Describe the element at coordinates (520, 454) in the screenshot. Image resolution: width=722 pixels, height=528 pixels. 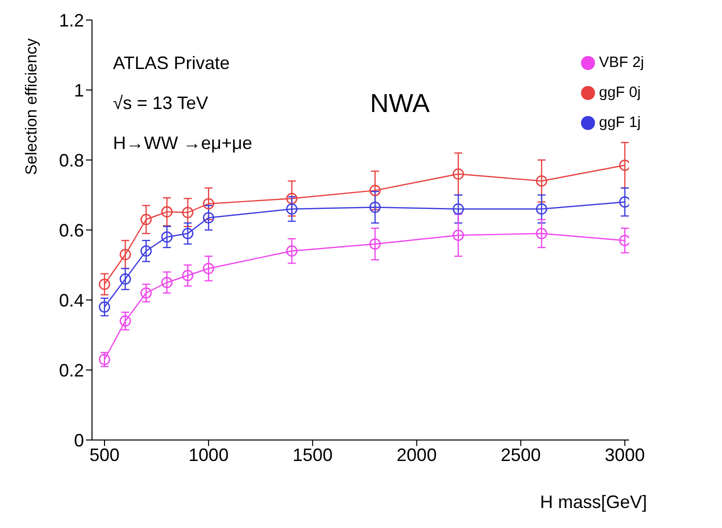
I see `x-tick-label: 2500` at that location.